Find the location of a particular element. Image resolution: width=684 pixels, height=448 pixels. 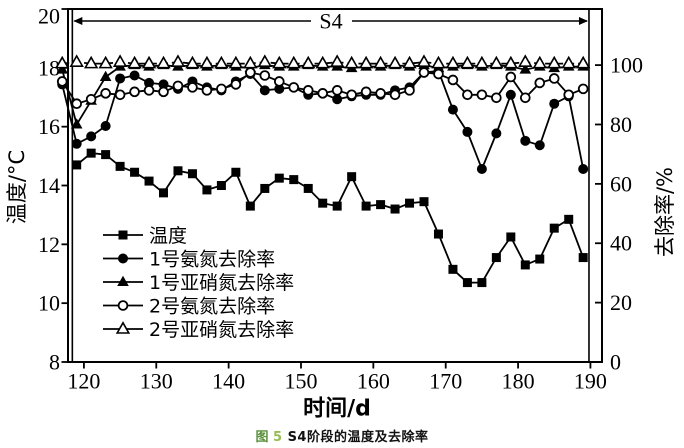

x-tick-label: 130 is located at coordinates (156, 381).